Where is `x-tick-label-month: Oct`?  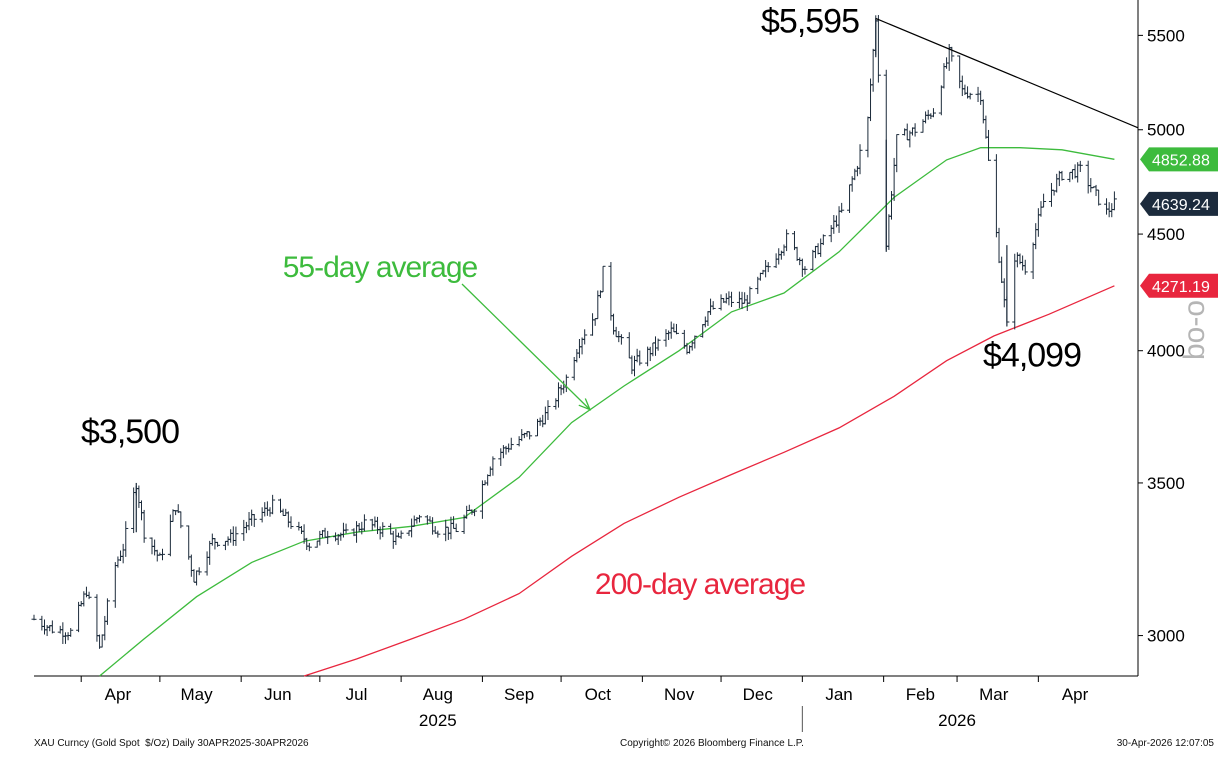 x-tick-label-month: Oct is located at coordinates (598, 694).